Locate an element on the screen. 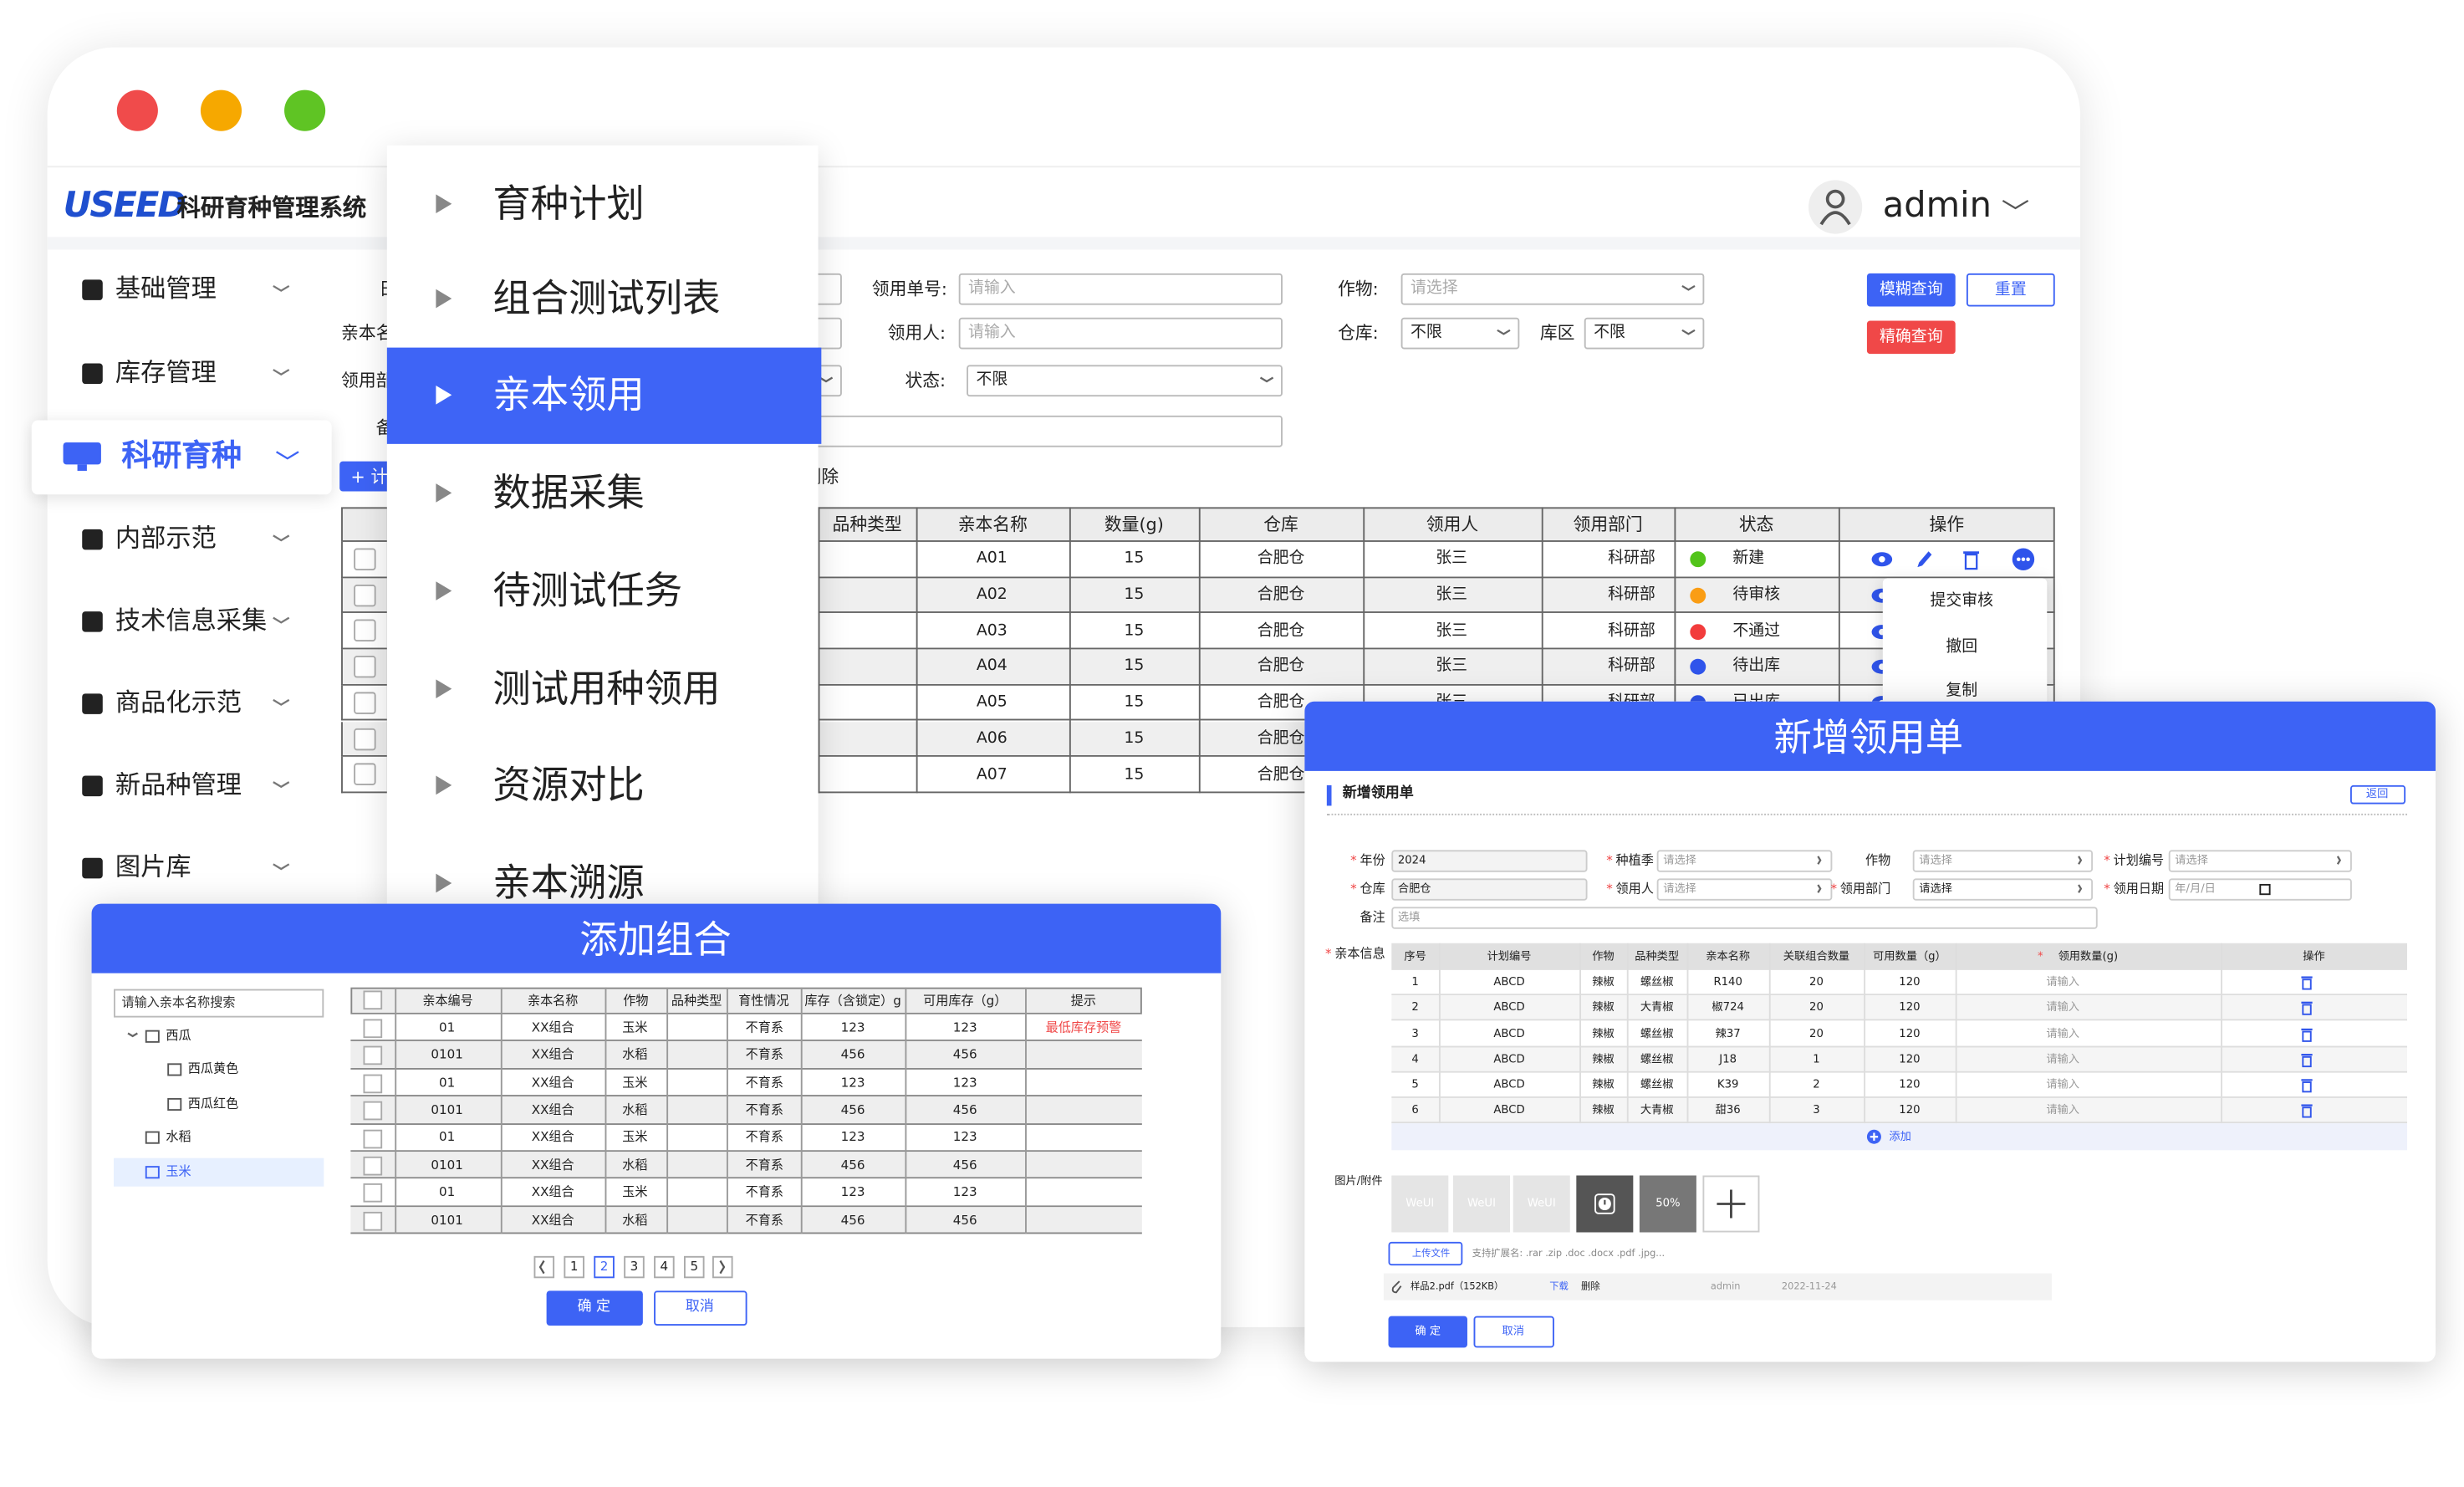 This screenshot has width=2464, height=1487. row-menu-item: 复制 is located at coordinates (1962, 691).